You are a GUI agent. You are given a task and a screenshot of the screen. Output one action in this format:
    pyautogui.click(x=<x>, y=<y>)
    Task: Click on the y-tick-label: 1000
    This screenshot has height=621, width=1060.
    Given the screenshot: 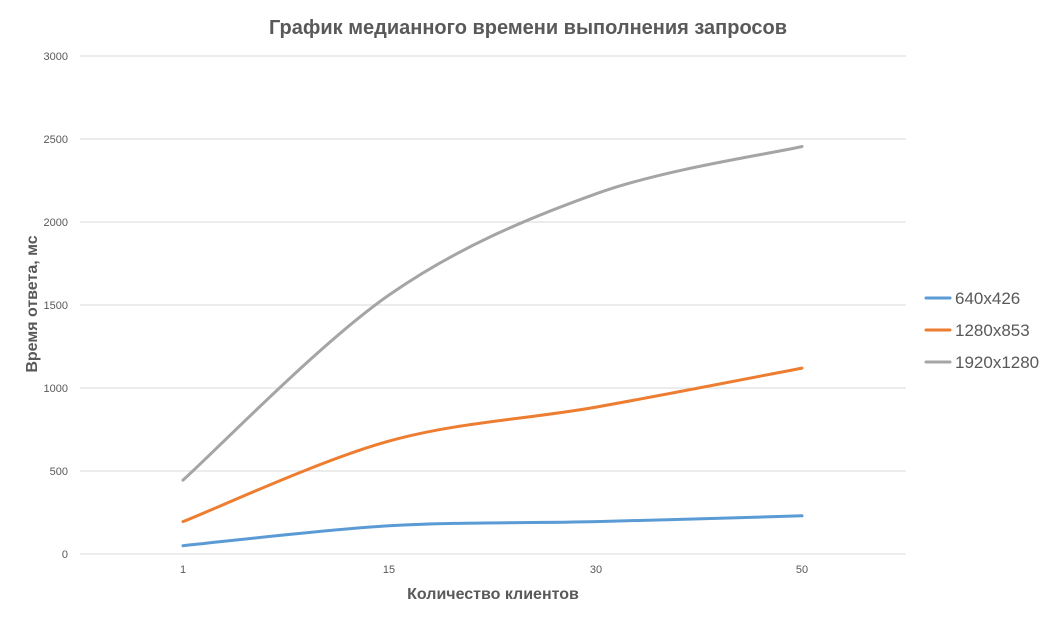 What is the action you would take?
    pyautogui.click(x=56, y=389)
    